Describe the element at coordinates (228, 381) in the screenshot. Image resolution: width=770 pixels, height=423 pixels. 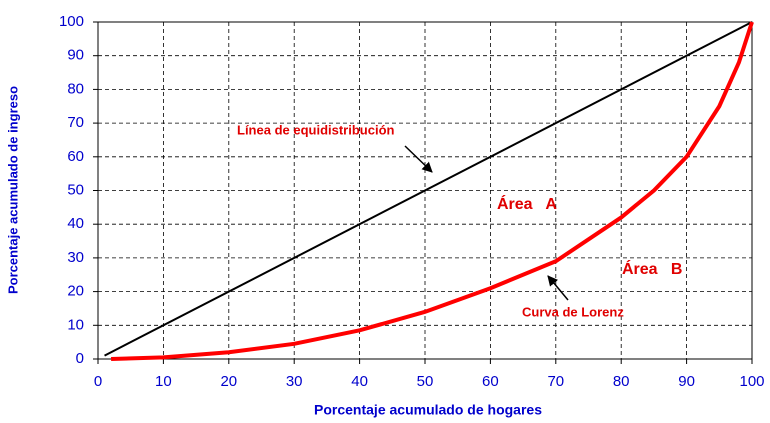
I see `x-tick-label: 20` at that location.